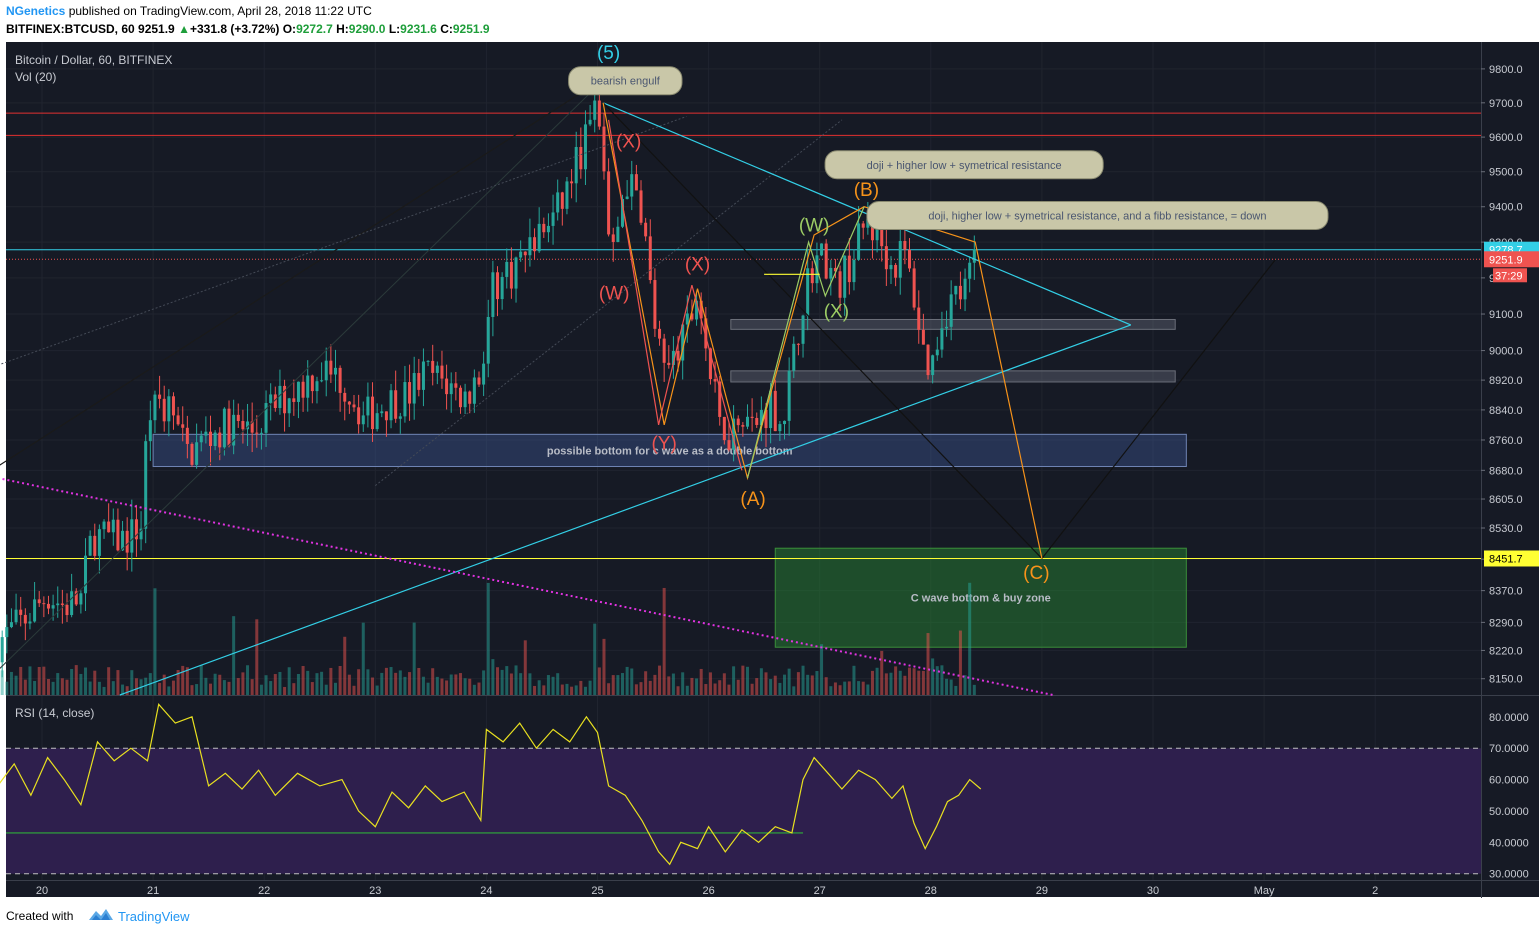  Describe the element at coordinates (491, 784) in the screenshot. I see `rsi-line` at that location.